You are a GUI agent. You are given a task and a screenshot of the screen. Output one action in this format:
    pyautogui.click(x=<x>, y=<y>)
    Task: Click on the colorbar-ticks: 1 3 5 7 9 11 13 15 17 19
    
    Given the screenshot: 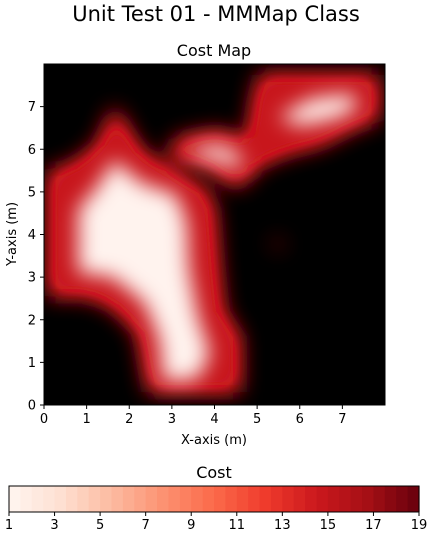 What is the action you would take?
    pyautogui.click(x=216, y=522)
    